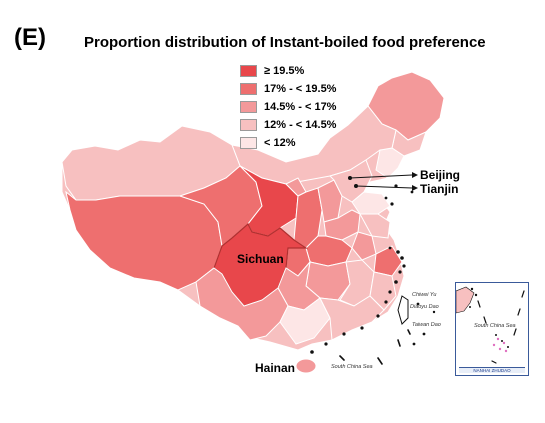 The width and height of the screenshot is (545, 423). I want to click on inset-dashes, so click(501, 327).